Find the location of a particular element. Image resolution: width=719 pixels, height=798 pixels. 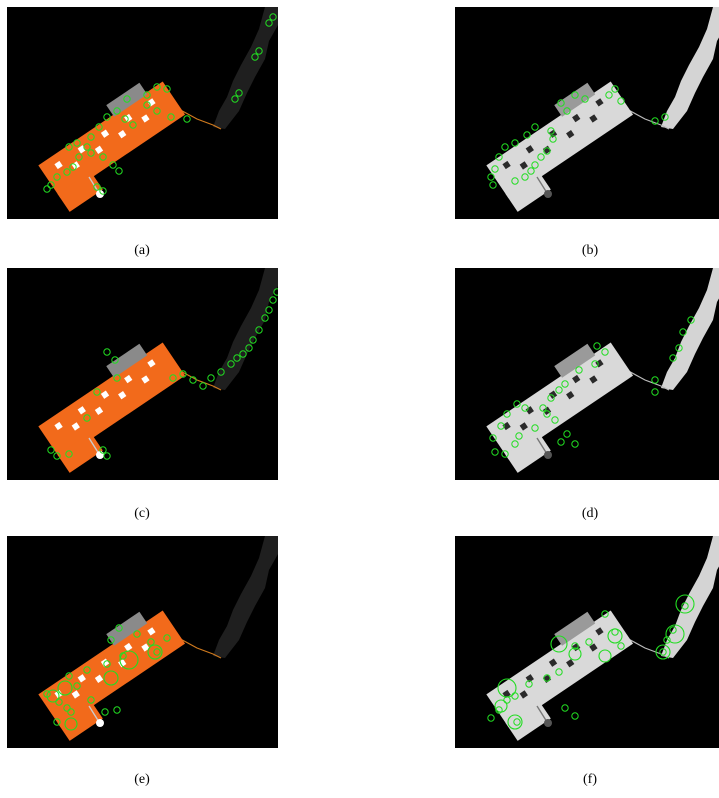

caption-e: (e) is located at coordinates (142, 779).